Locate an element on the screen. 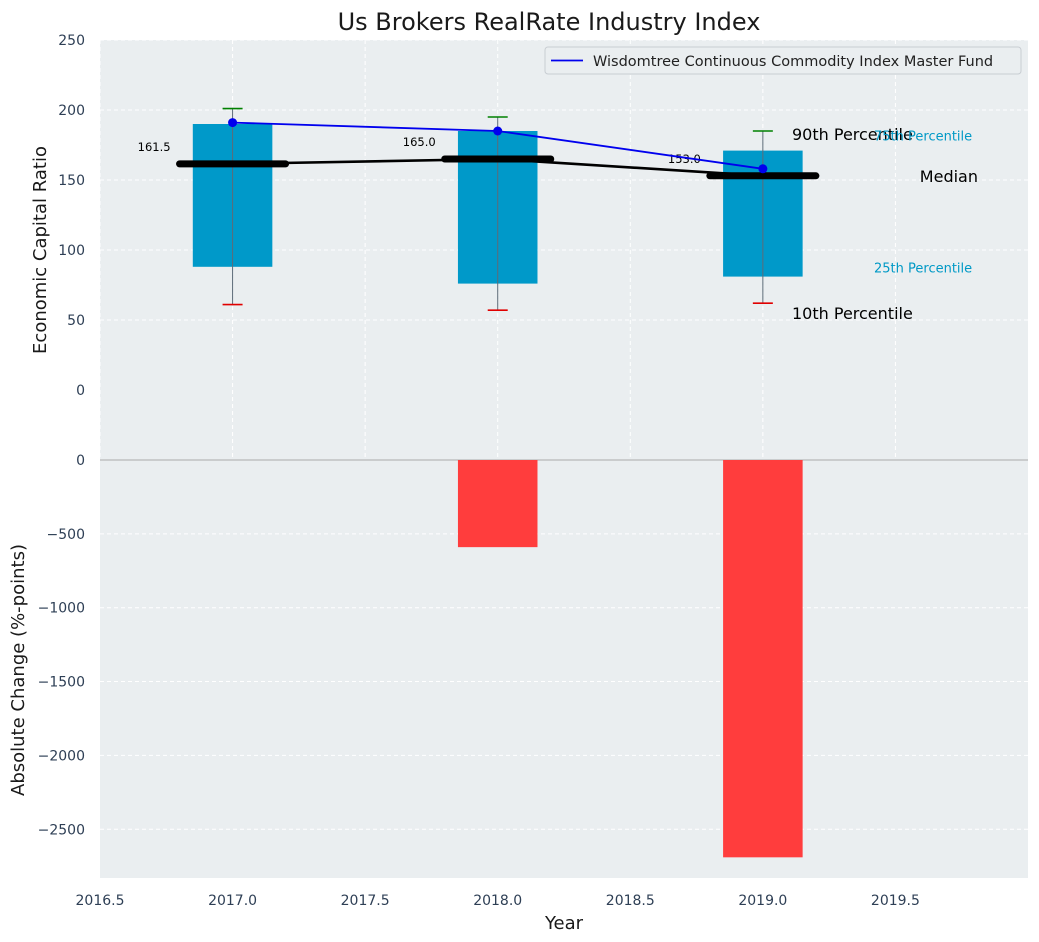 This screenshot has height=942, width=1039. bottom-y-tick-label: −1500 is located at coordinates (61, 683).